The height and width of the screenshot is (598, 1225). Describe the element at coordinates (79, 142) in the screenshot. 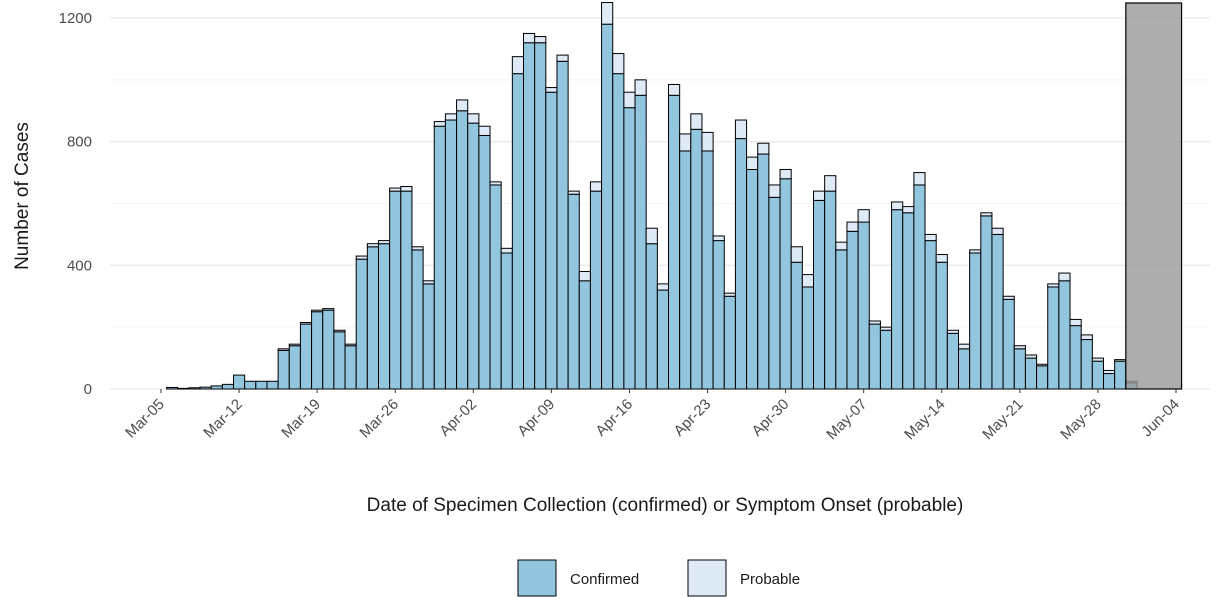

I see `y-tick-label: 800` at that location.